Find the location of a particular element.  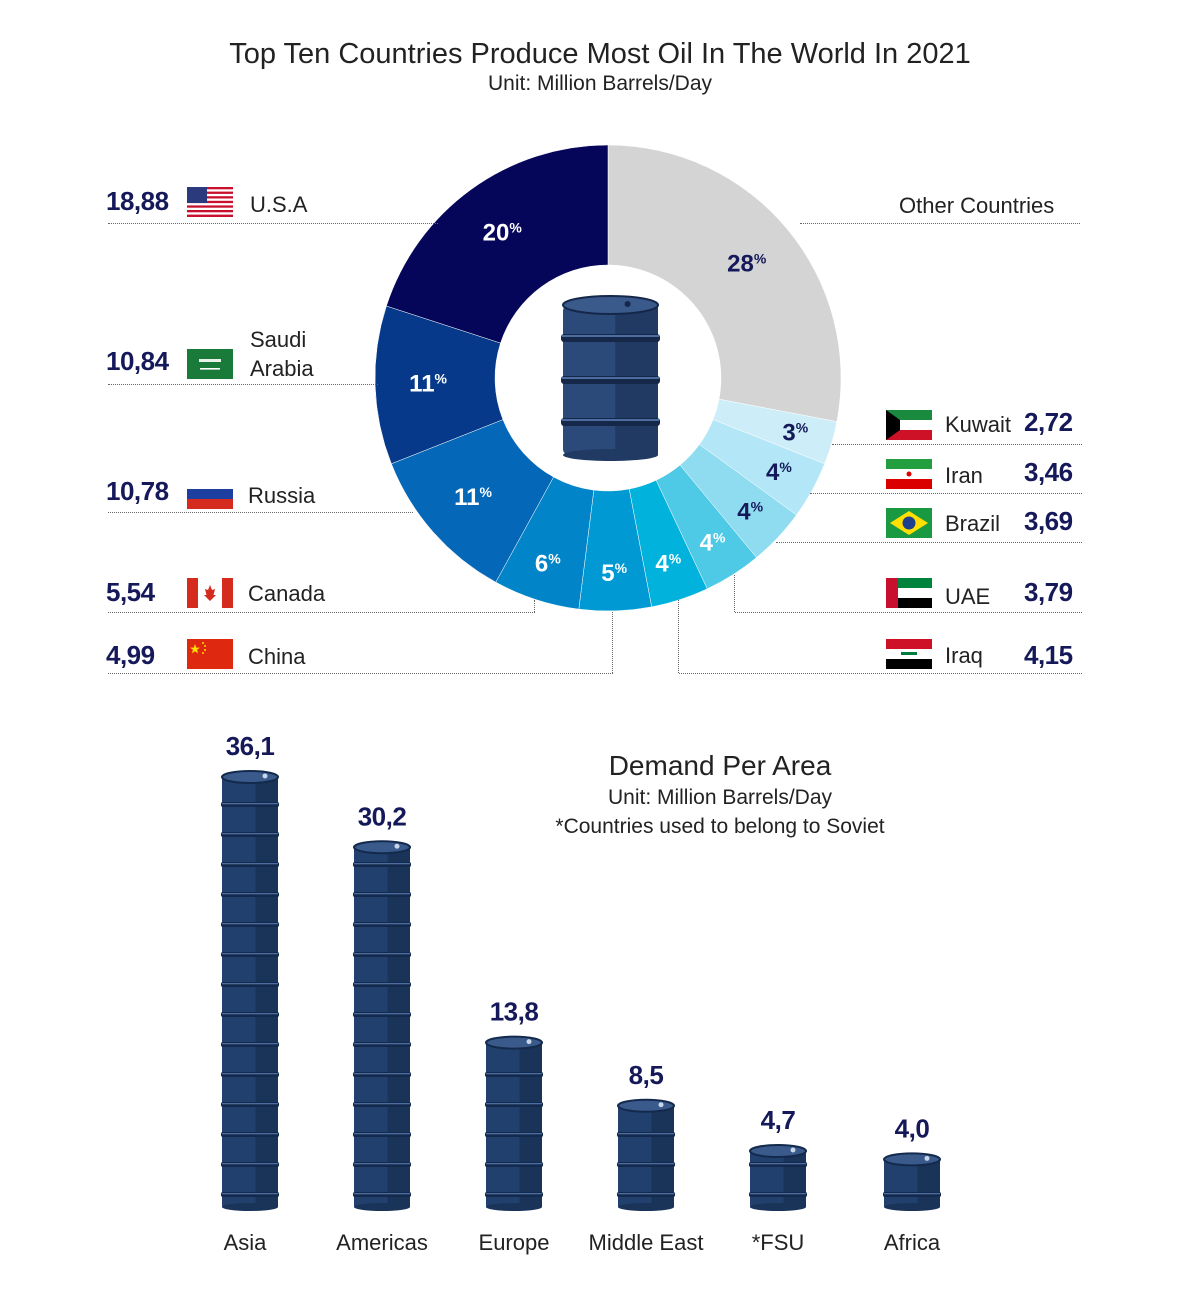

brazil-flag-icon is located at coordinates (909, 523).